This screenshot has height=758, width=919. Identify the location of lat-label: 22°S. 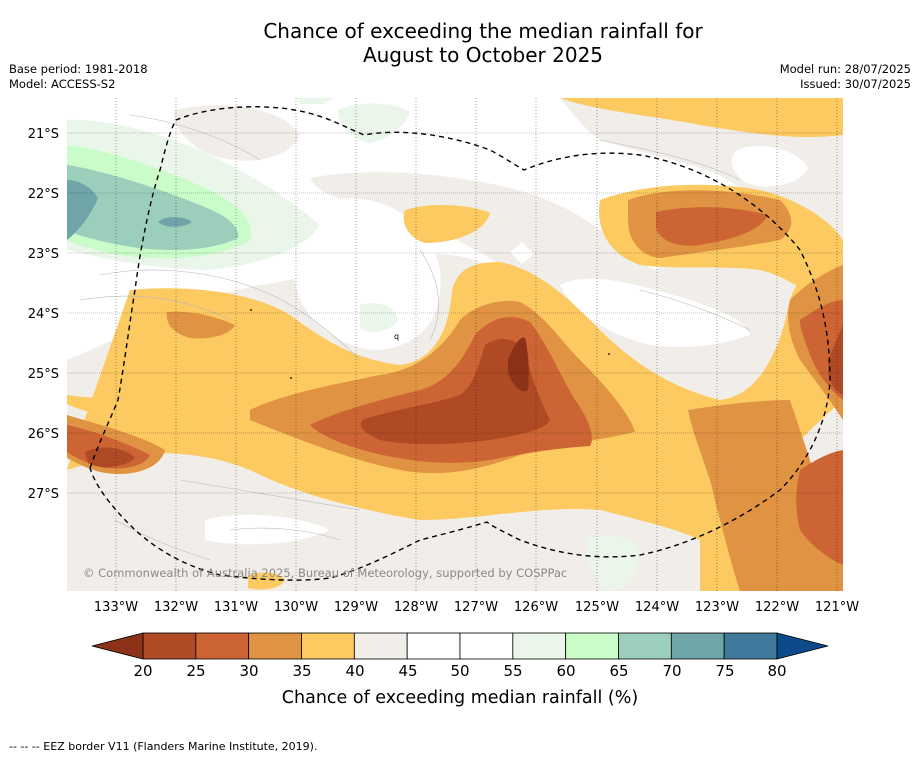
(43, 194).